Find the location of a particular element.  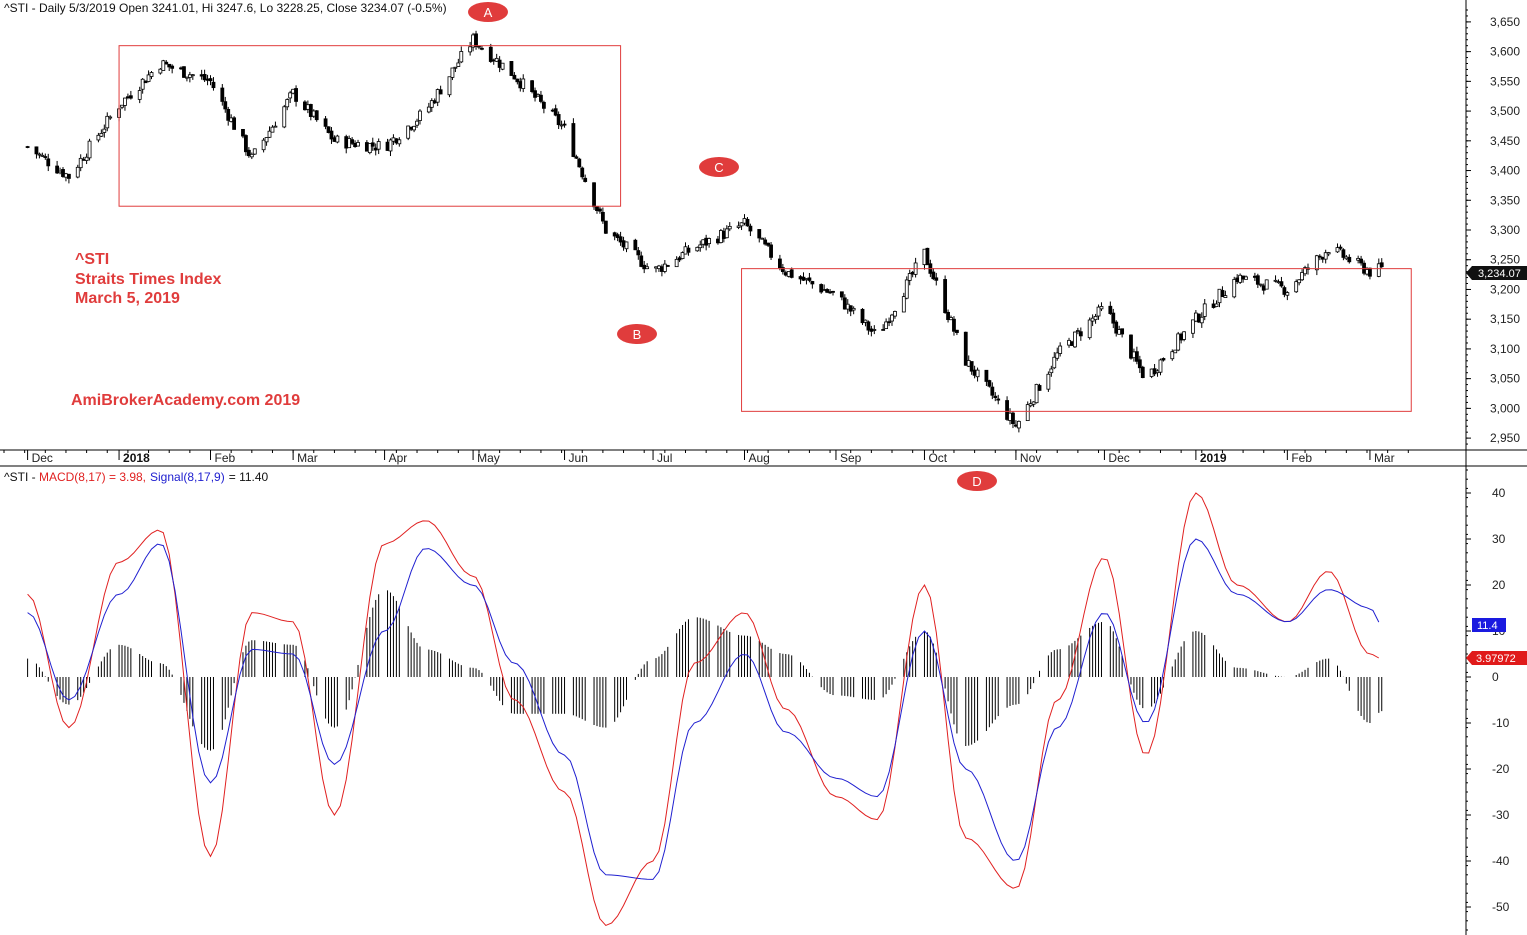

month-tick-label: Jun is located at coordinates (578, 458).